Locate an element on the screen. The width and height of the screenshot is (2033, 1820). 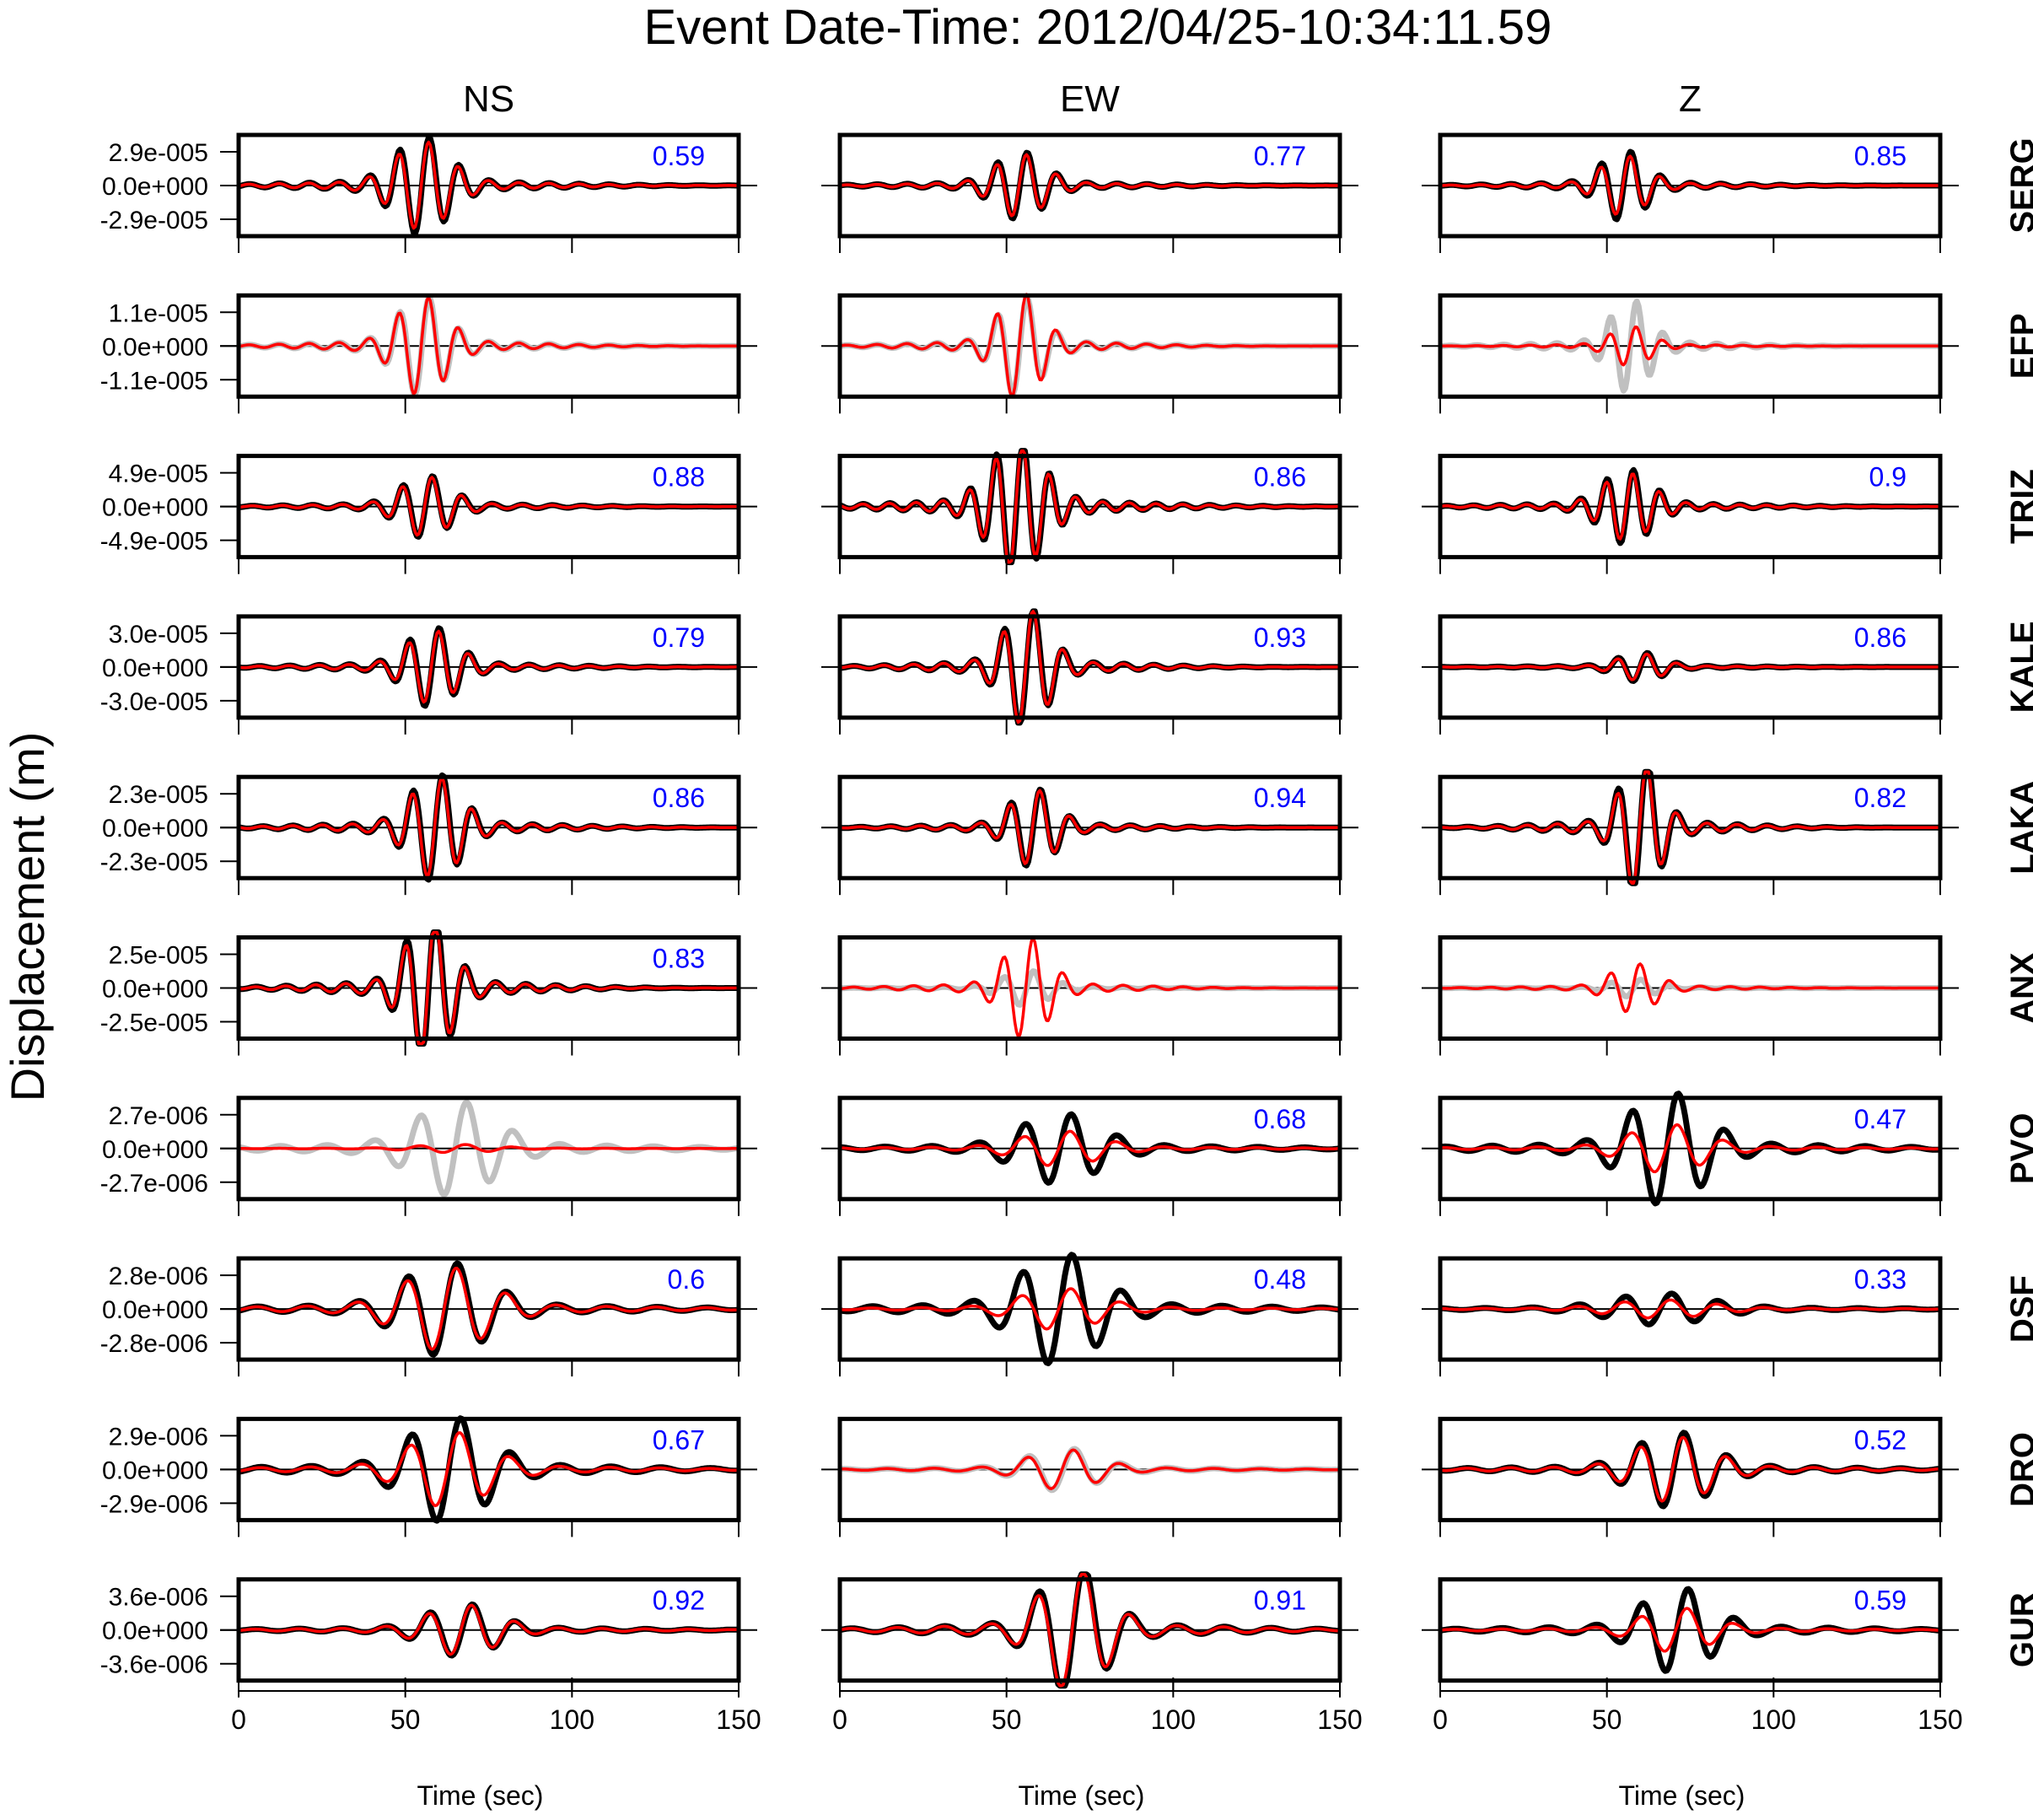
panel-efp-z is located at coordinates (1690, 353).